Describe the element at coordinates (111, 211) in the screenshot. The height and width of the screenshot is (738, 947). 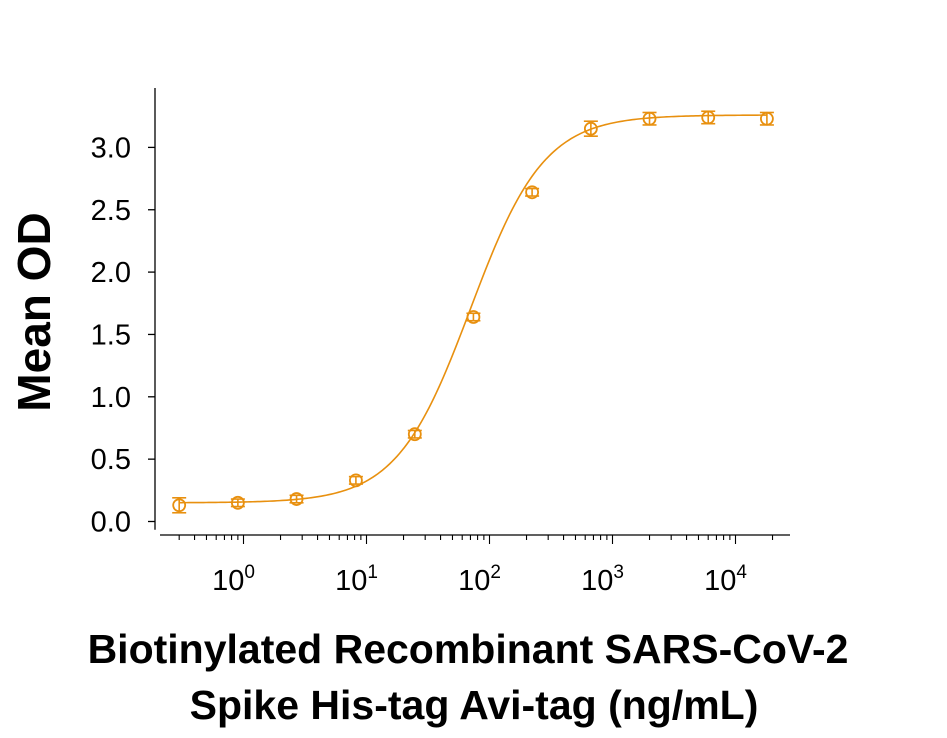
I see `y-tick-label: 2.5` at that location.